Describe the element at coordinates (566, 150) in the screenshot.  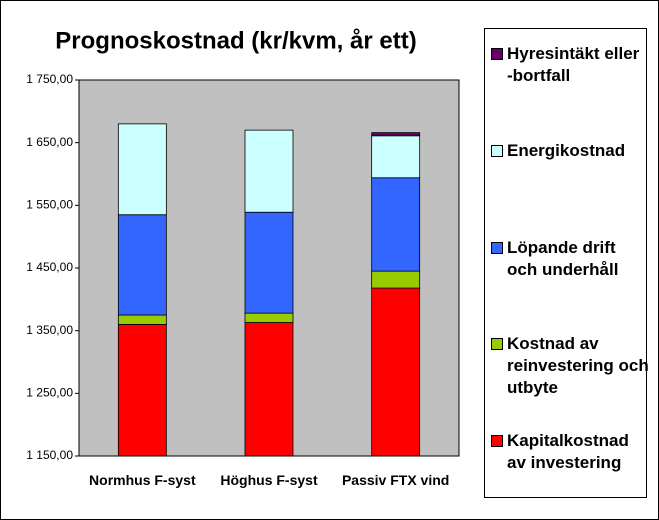
I see `legend-label: Energikostnad` at that location.